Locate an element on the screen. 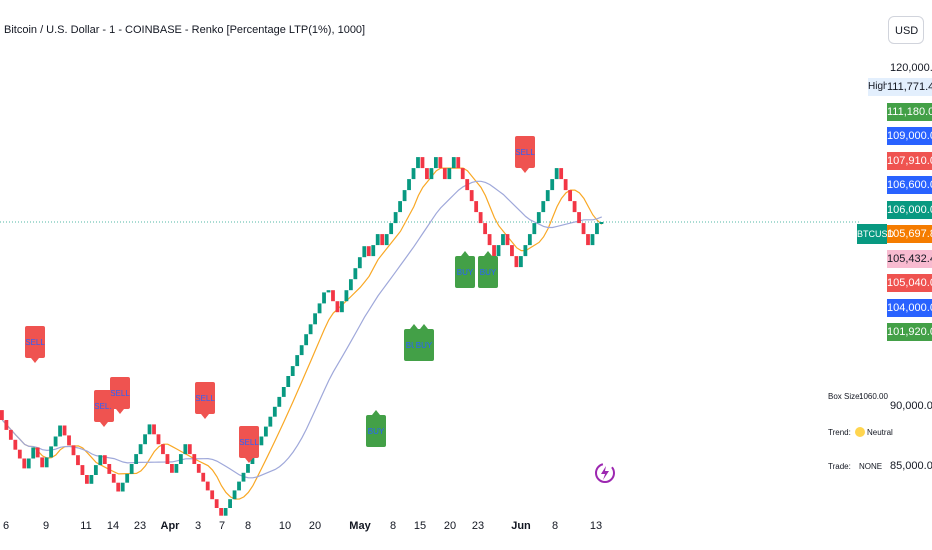 The height and width of the screenshot is (550, 932). trend-dot-icon is located at coordinates (860, 432).